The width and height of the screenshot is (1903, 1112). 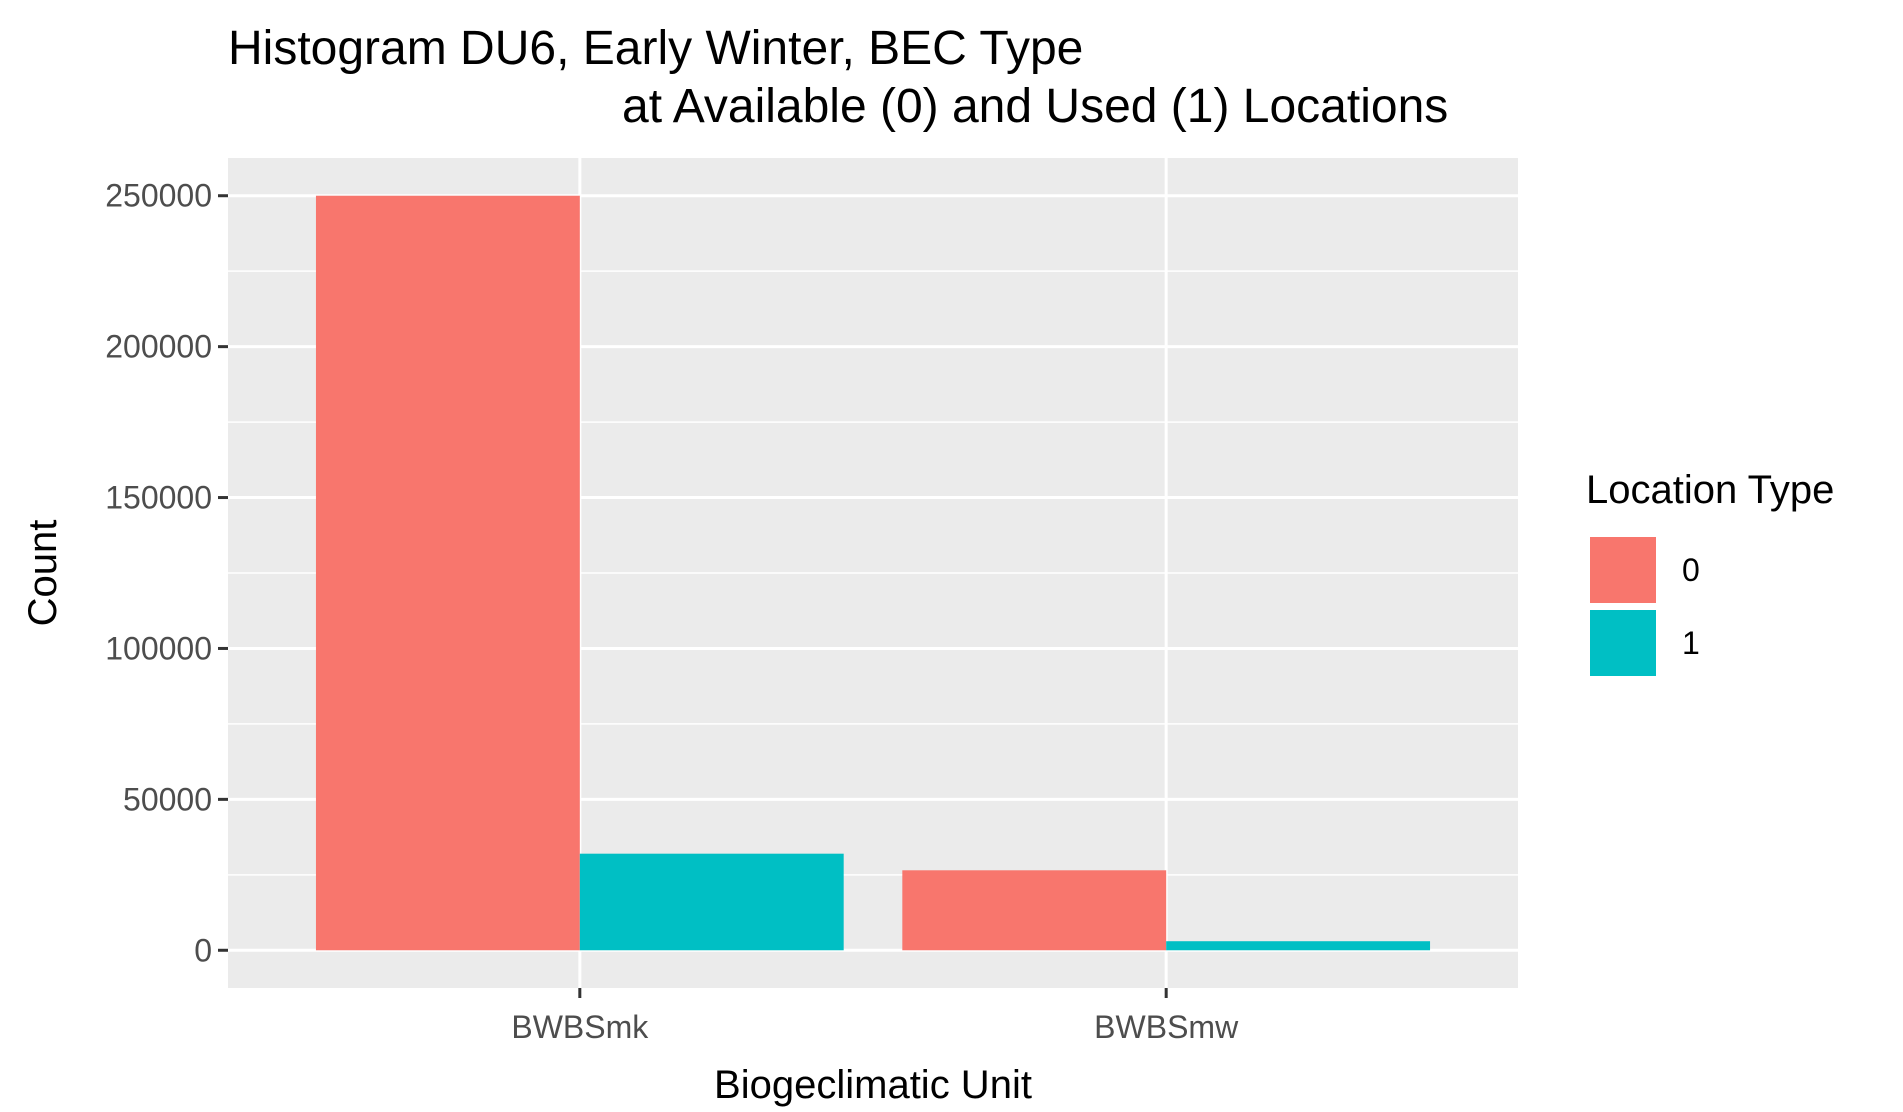 I want to click on legend: Location Type 0 1, so click(x=1710, y=572).